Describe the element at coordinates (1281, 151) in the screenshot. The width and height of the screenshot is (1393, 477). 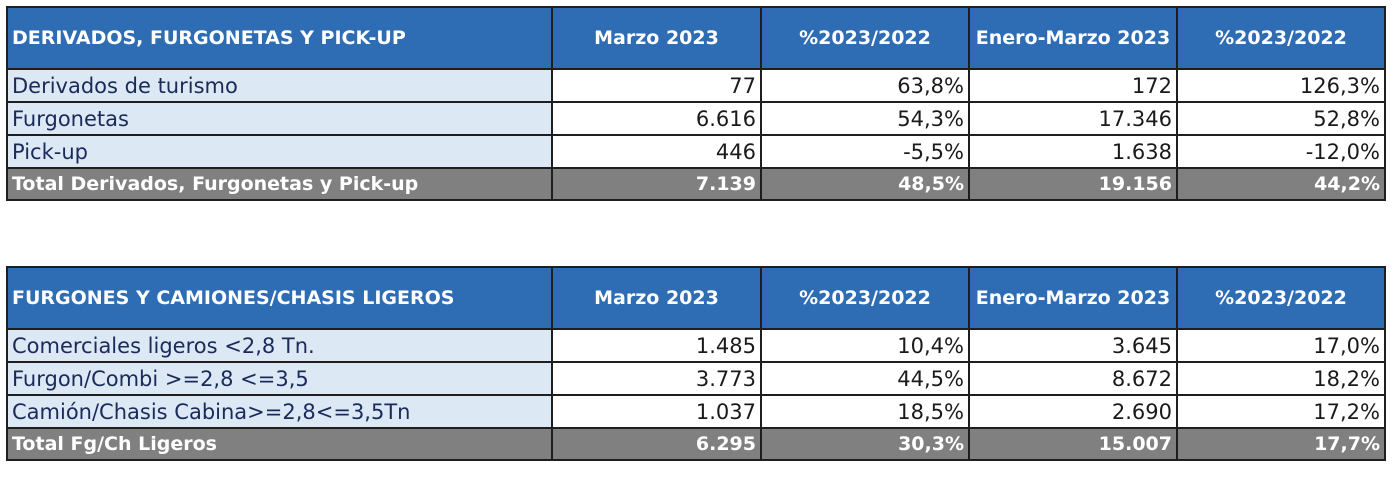
I see `cell-value: -12,0%` at that location.